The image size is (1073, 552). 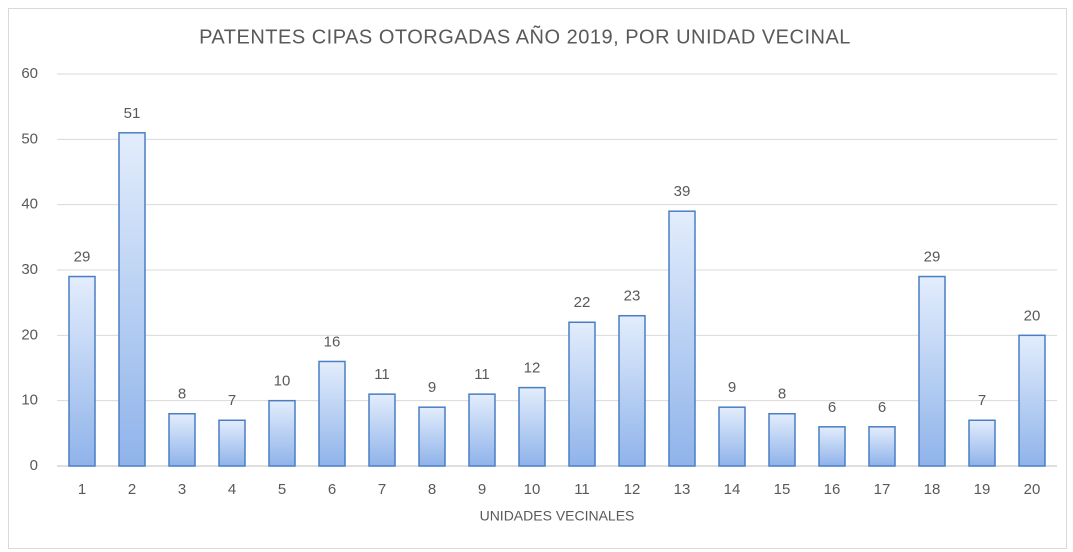 What do you see at coordinates (29, 269) in the screenshot?
I see `y-tick-label: 30` at bounding box center [29, 269].